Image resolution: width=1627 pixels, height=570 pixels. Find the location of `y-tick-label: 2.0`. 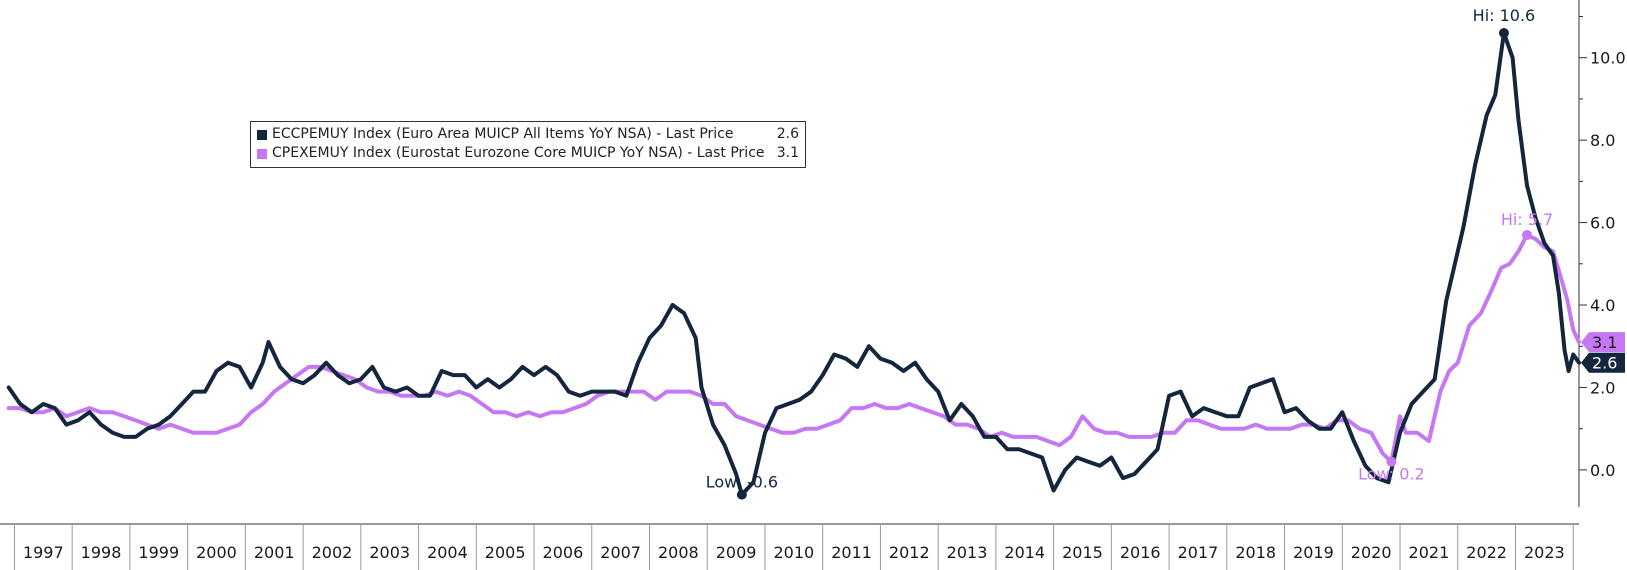

y-tick-label: 2.0 is located at coordinates (1602, 387).